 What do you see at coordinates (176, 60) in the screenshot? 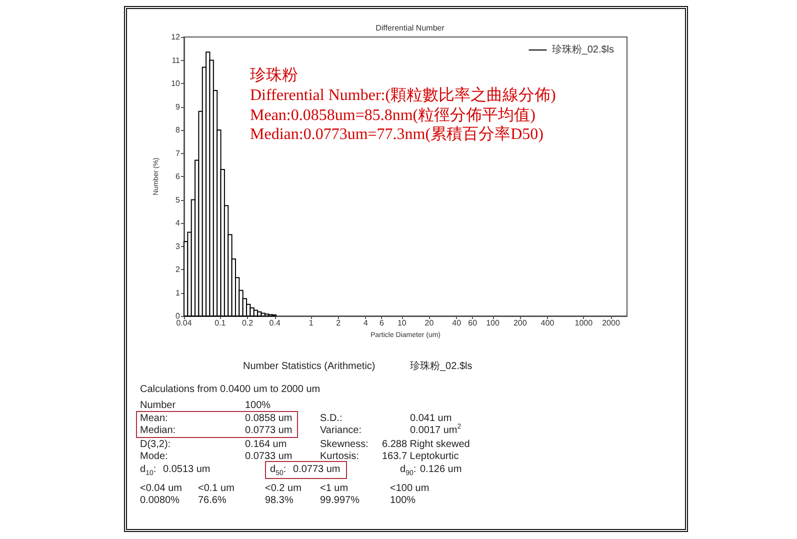
I see `y-tick-label: 11` at bounding box center [176, 60].